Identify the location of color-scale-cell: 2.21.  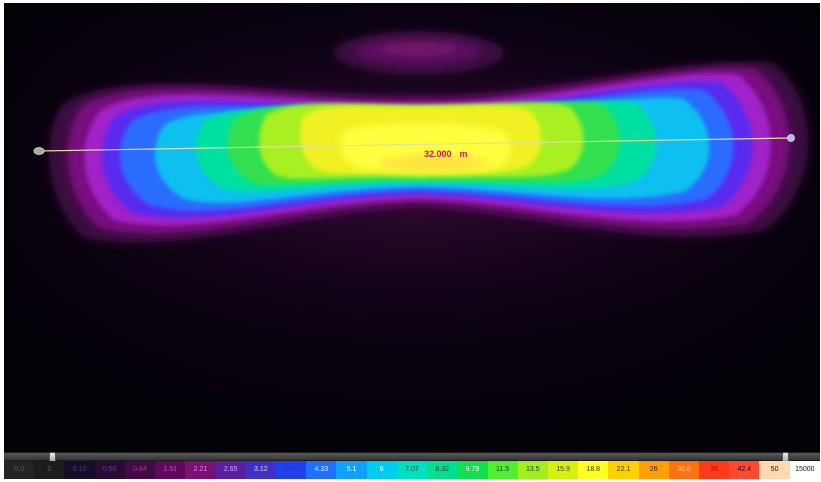
(200, 470).